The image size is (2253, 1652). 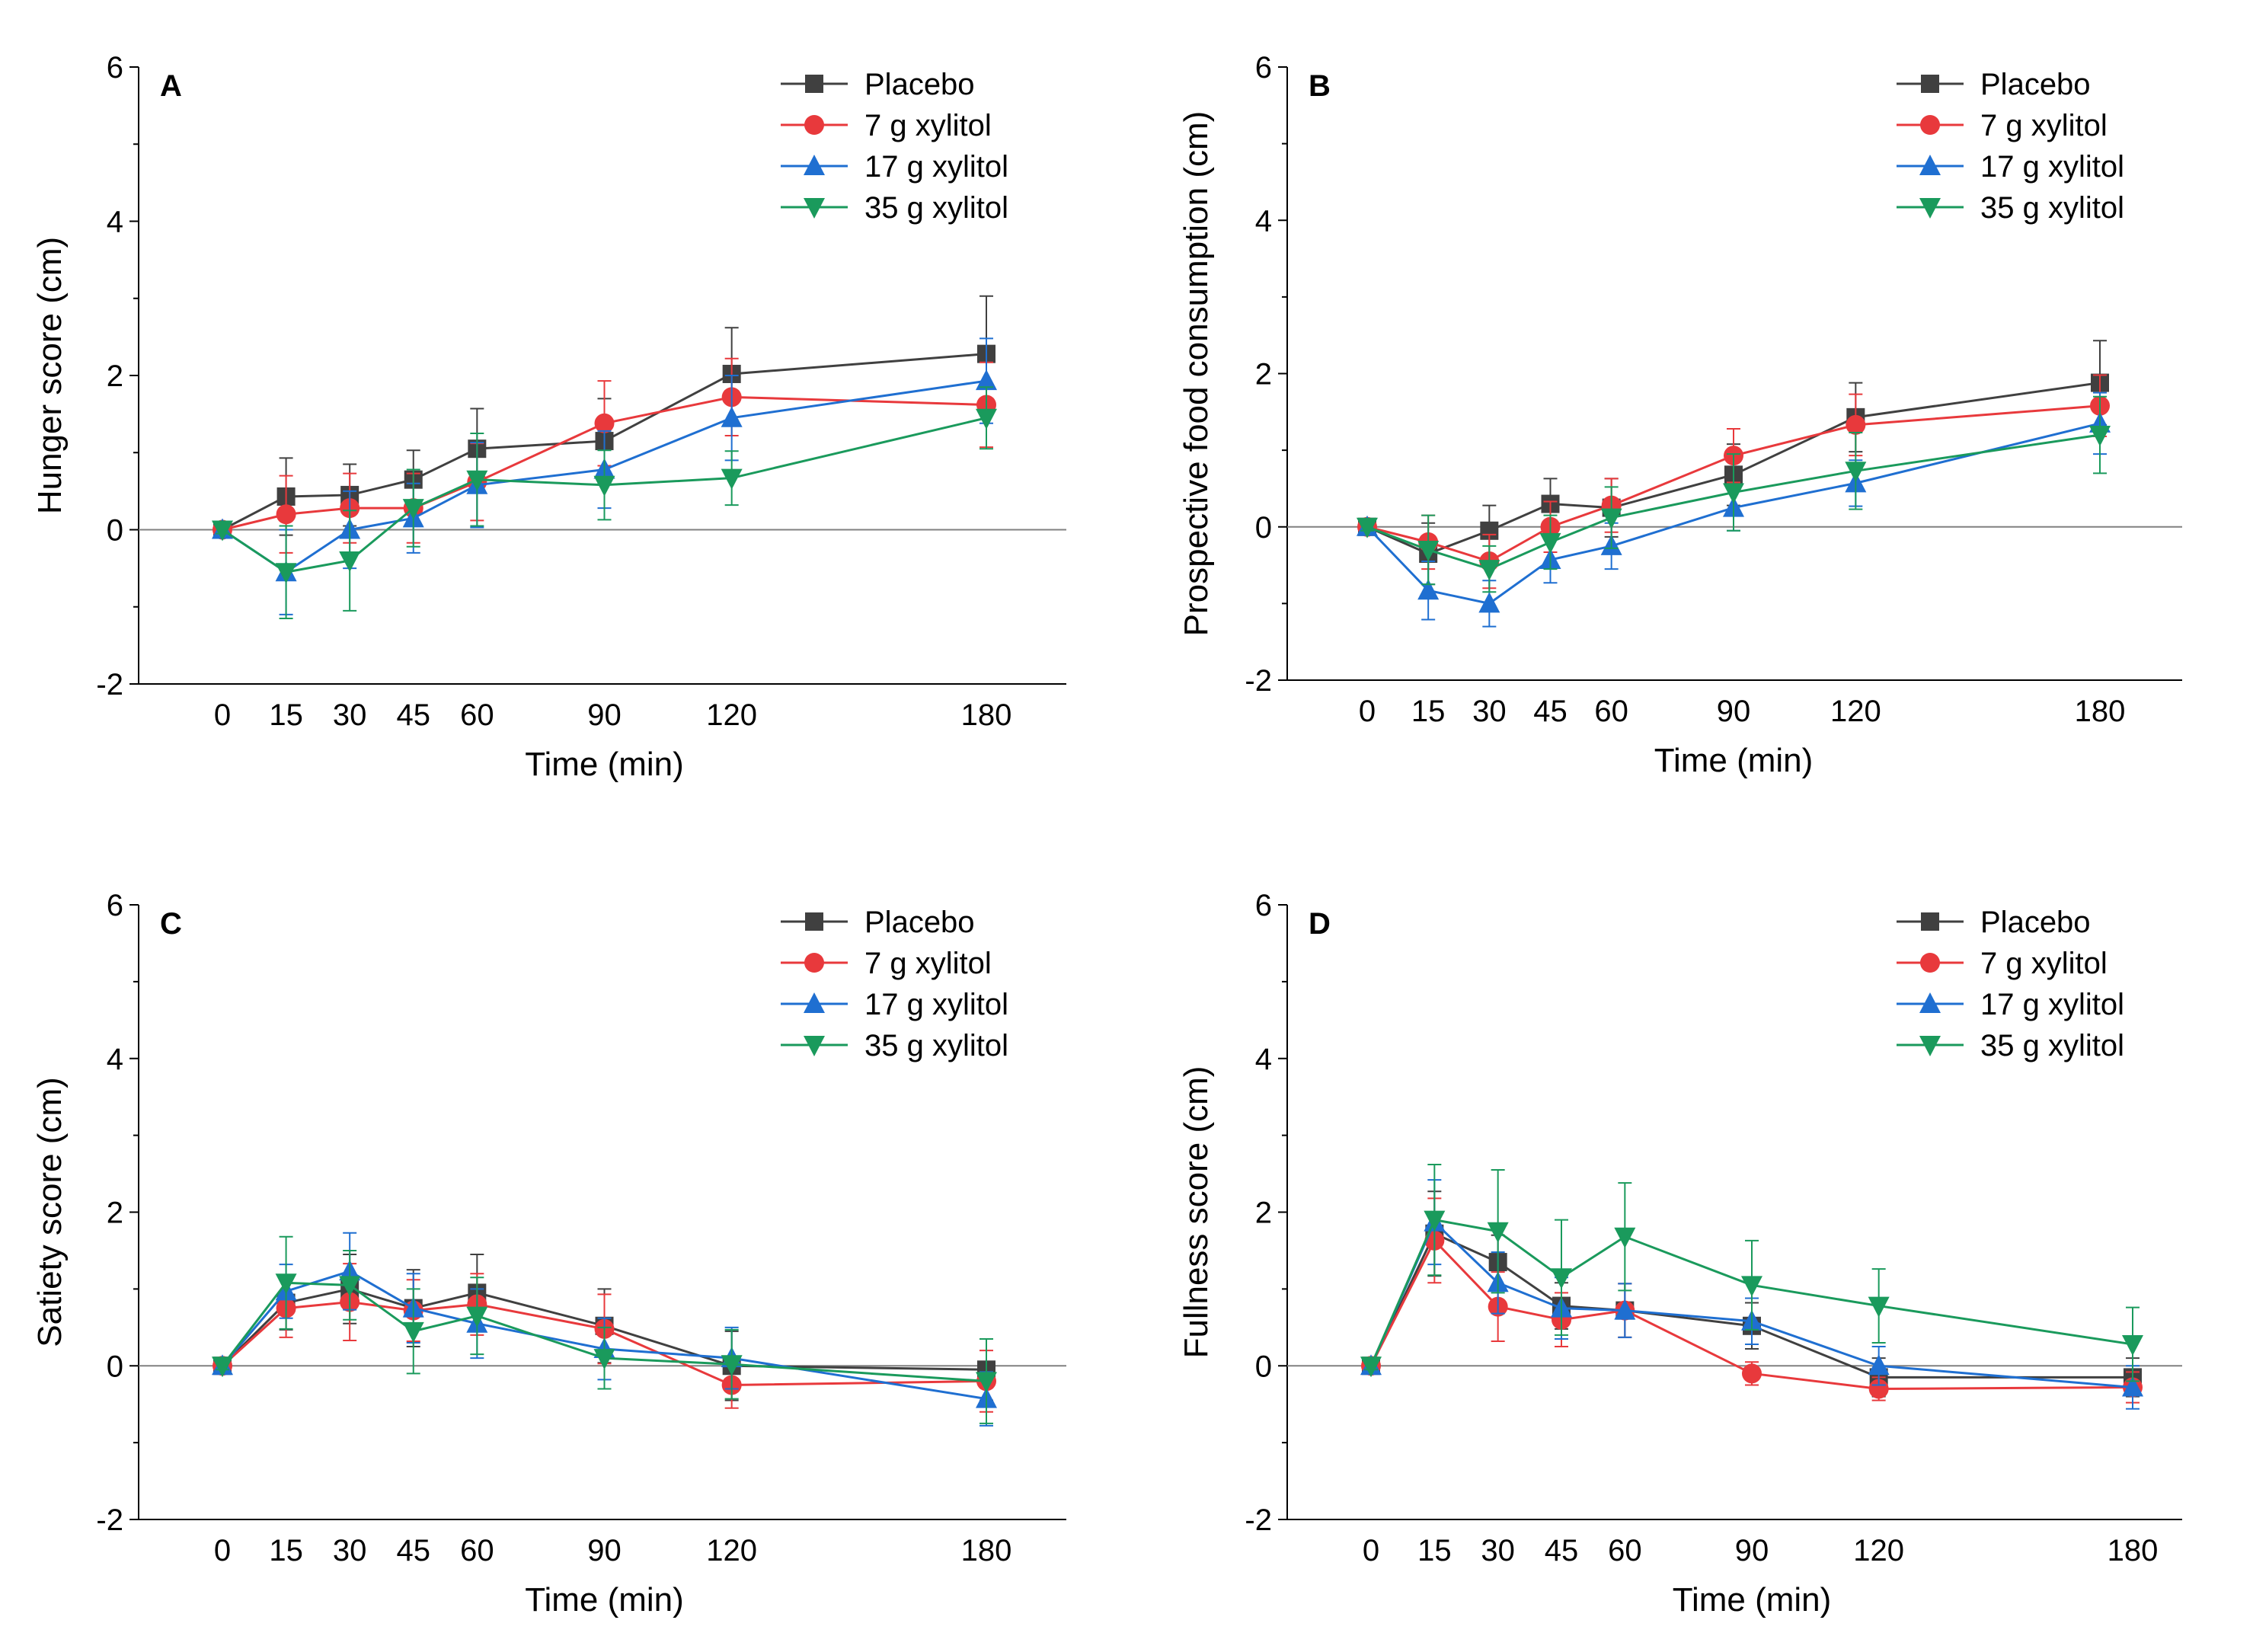 I want to click on panel-d-legend-label: Placebo, so click(x=2035, y=922).